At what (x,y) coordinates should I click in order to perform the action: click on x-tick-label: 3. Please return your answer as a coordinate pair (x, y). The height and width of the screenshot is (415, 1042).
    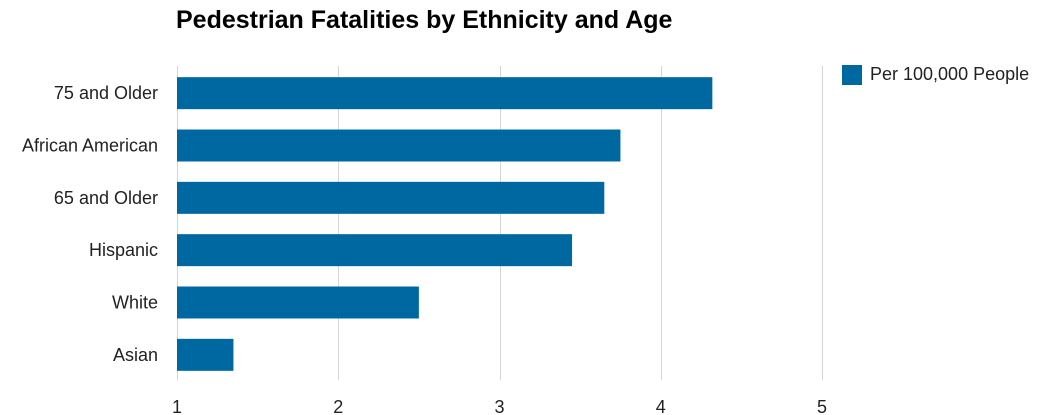
    Looking at the image, I should click on (499, 406).